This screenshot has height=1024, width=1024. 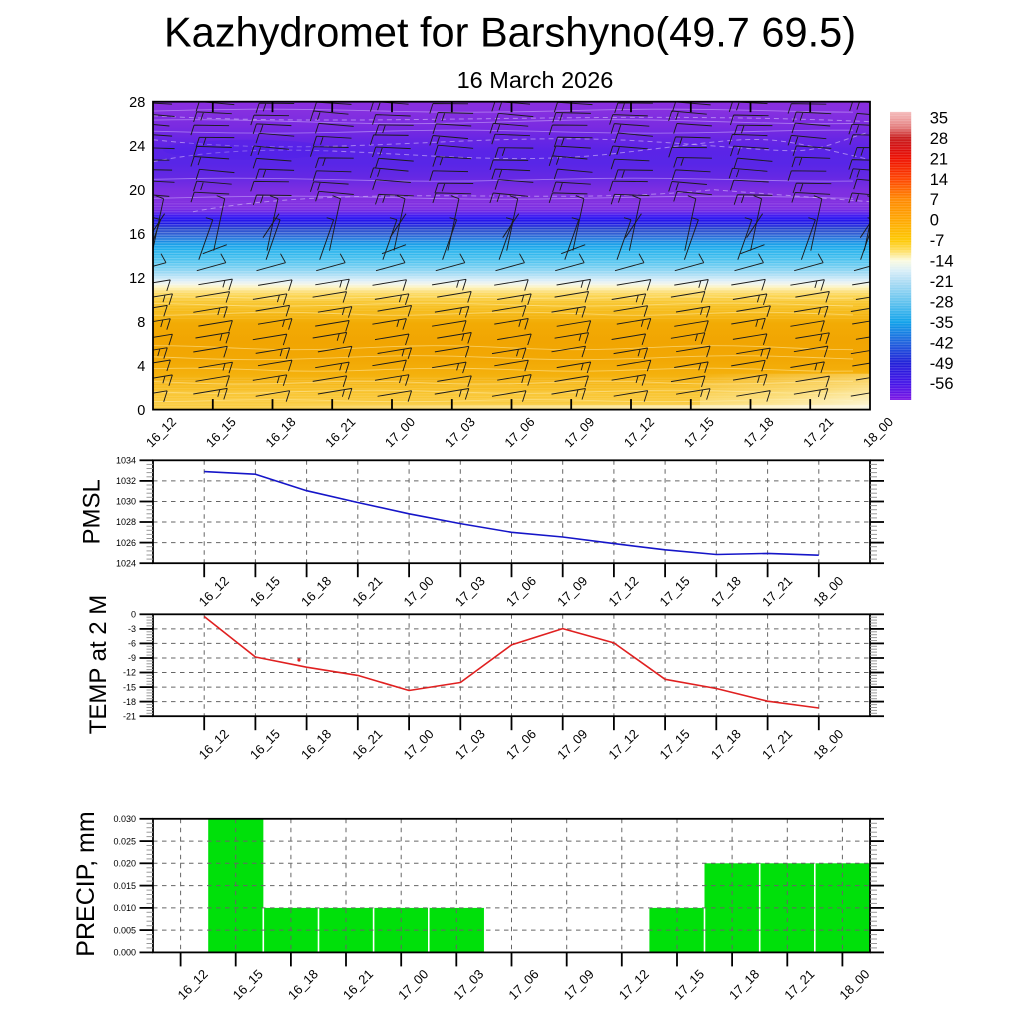 What do you see at coordinates (86, 883) in the screenshot?
I see `svg-text: PRECIP, mm` at bounding box center [86, 883].